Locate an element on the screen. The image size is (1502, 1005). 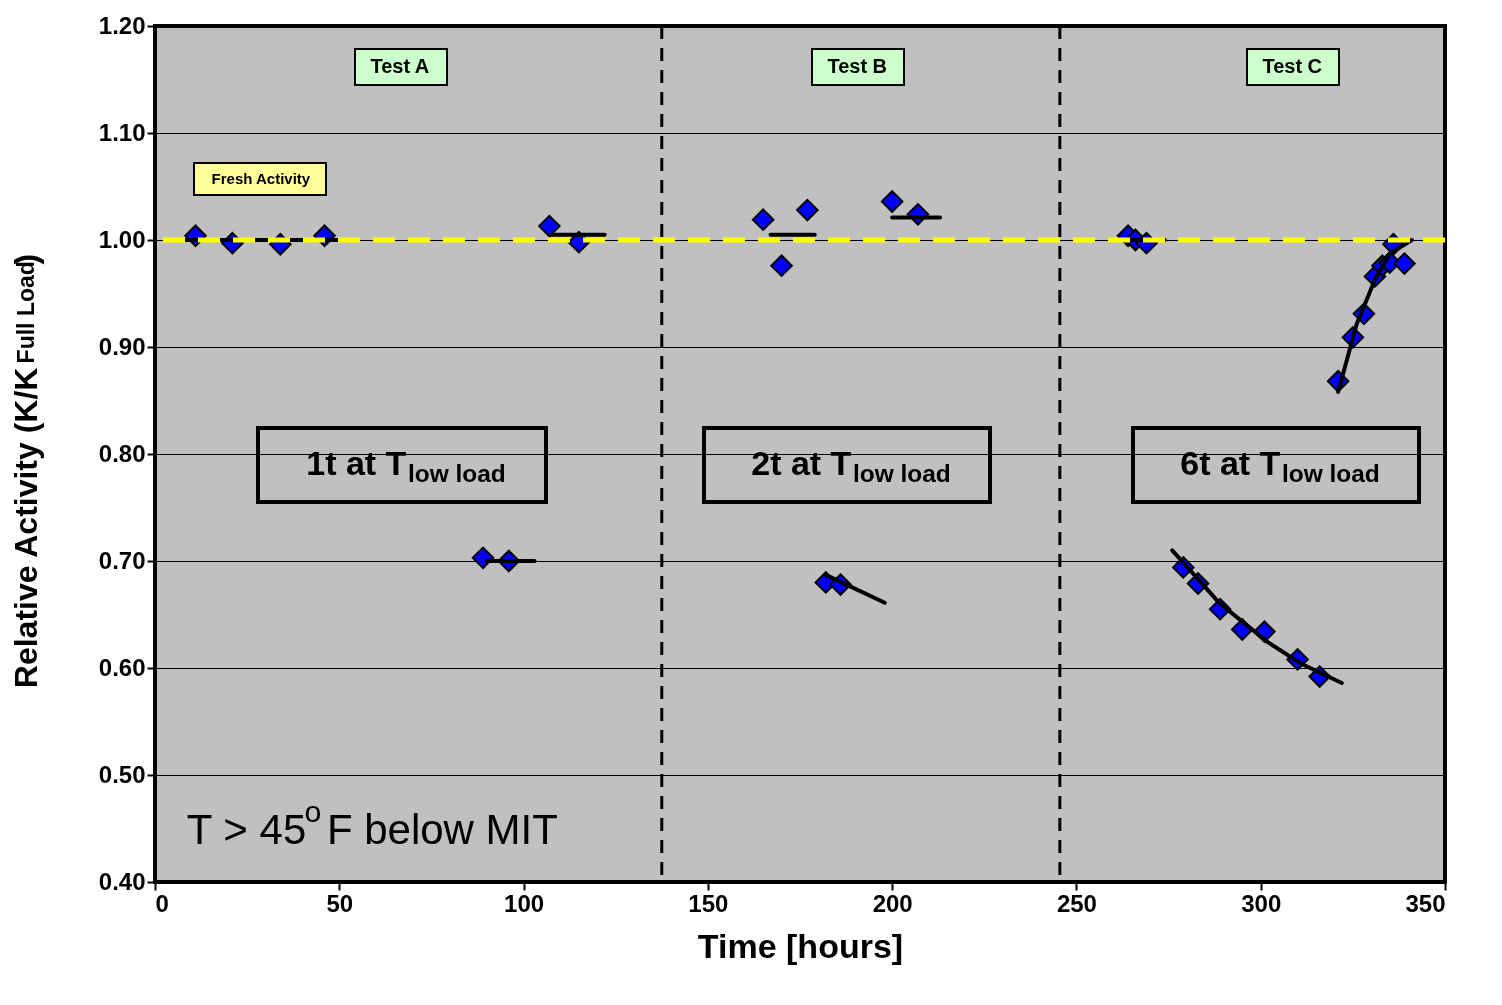
x-tick-label: 150 is located at coordinates (708, 903).